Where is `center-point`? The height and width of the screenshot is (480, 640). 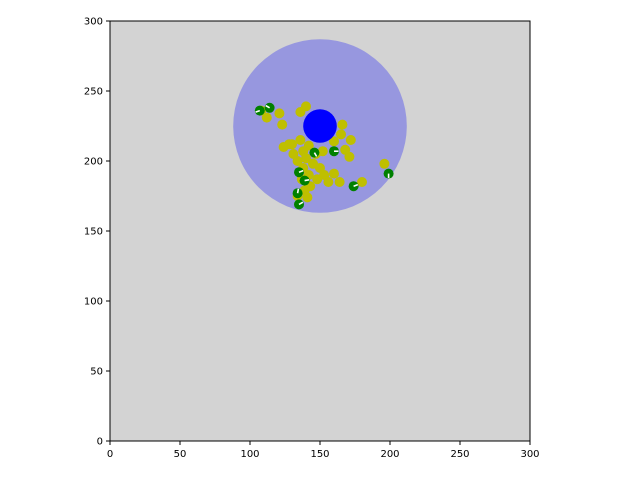
center-point is located at coordinates (320, 126).